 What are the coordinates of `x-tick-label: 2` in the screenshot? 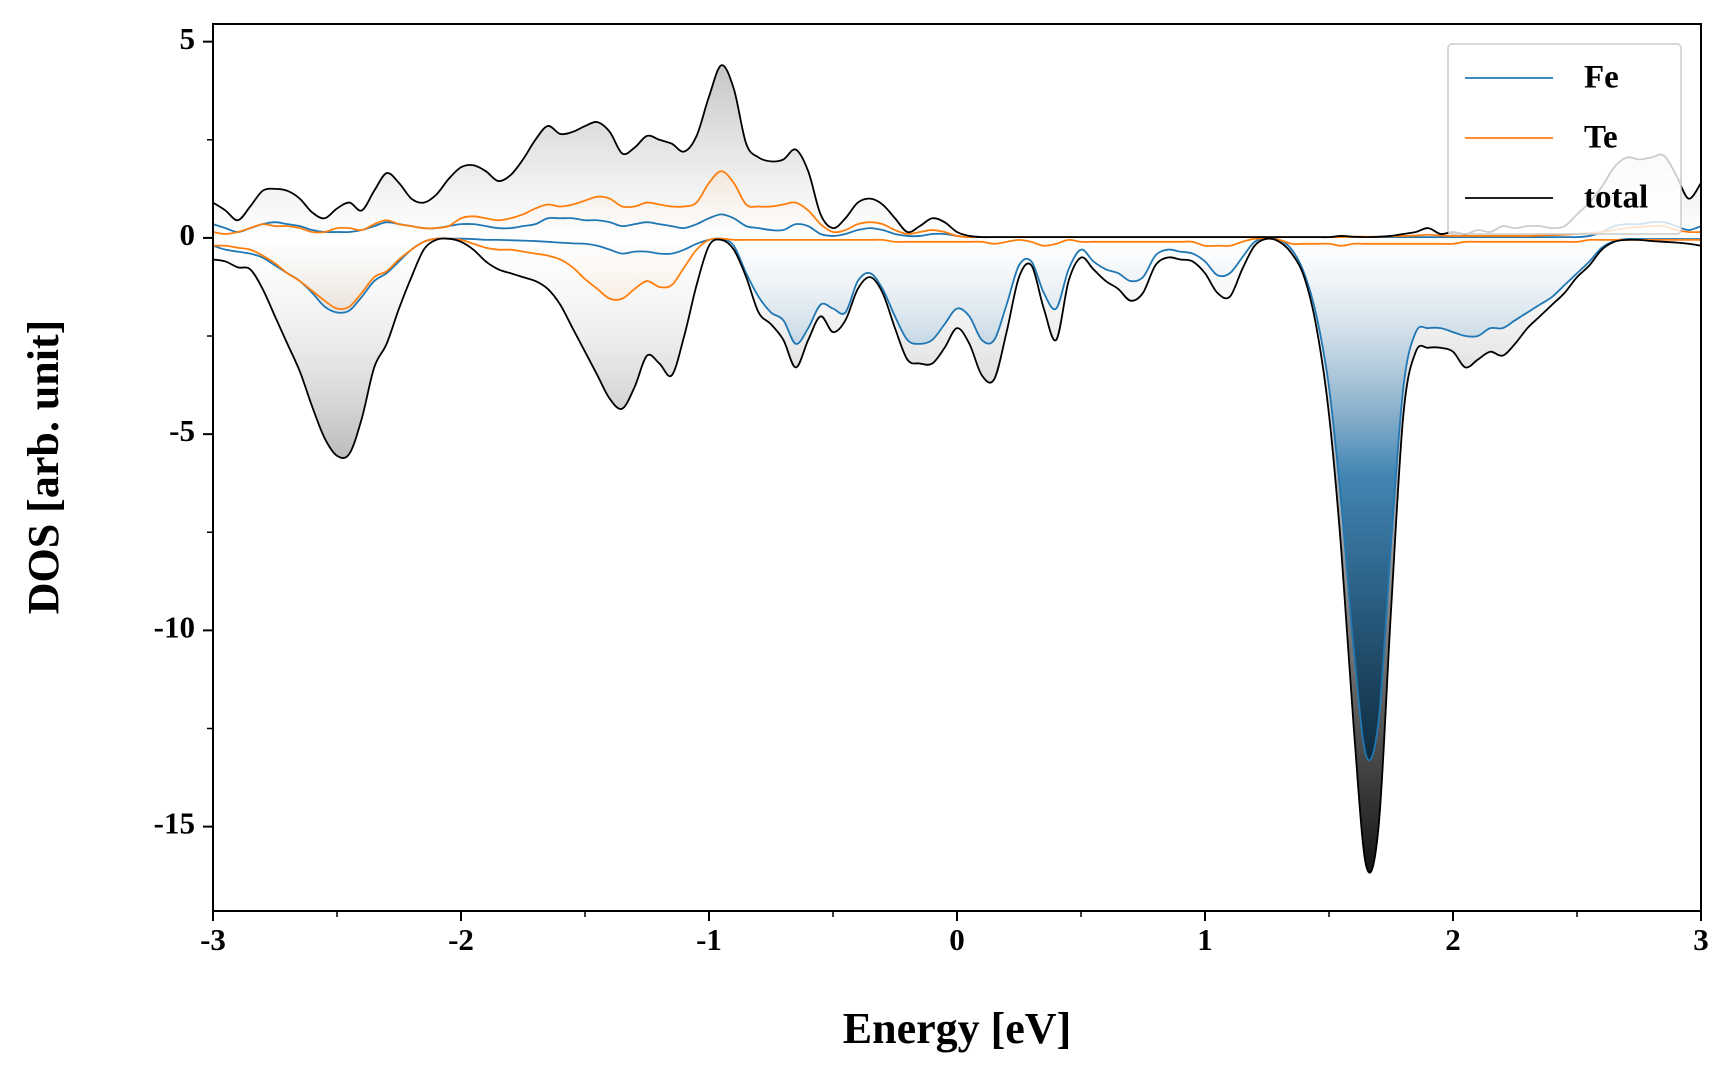 It's located at (1453, 939).